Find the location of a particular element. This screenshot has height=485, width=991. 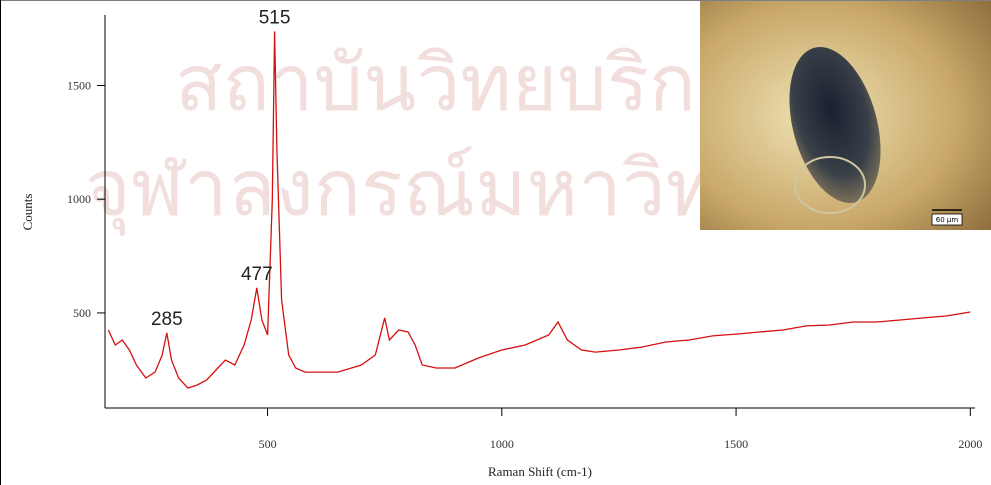

peak-label: 477 is located at coordinates (257, 274).